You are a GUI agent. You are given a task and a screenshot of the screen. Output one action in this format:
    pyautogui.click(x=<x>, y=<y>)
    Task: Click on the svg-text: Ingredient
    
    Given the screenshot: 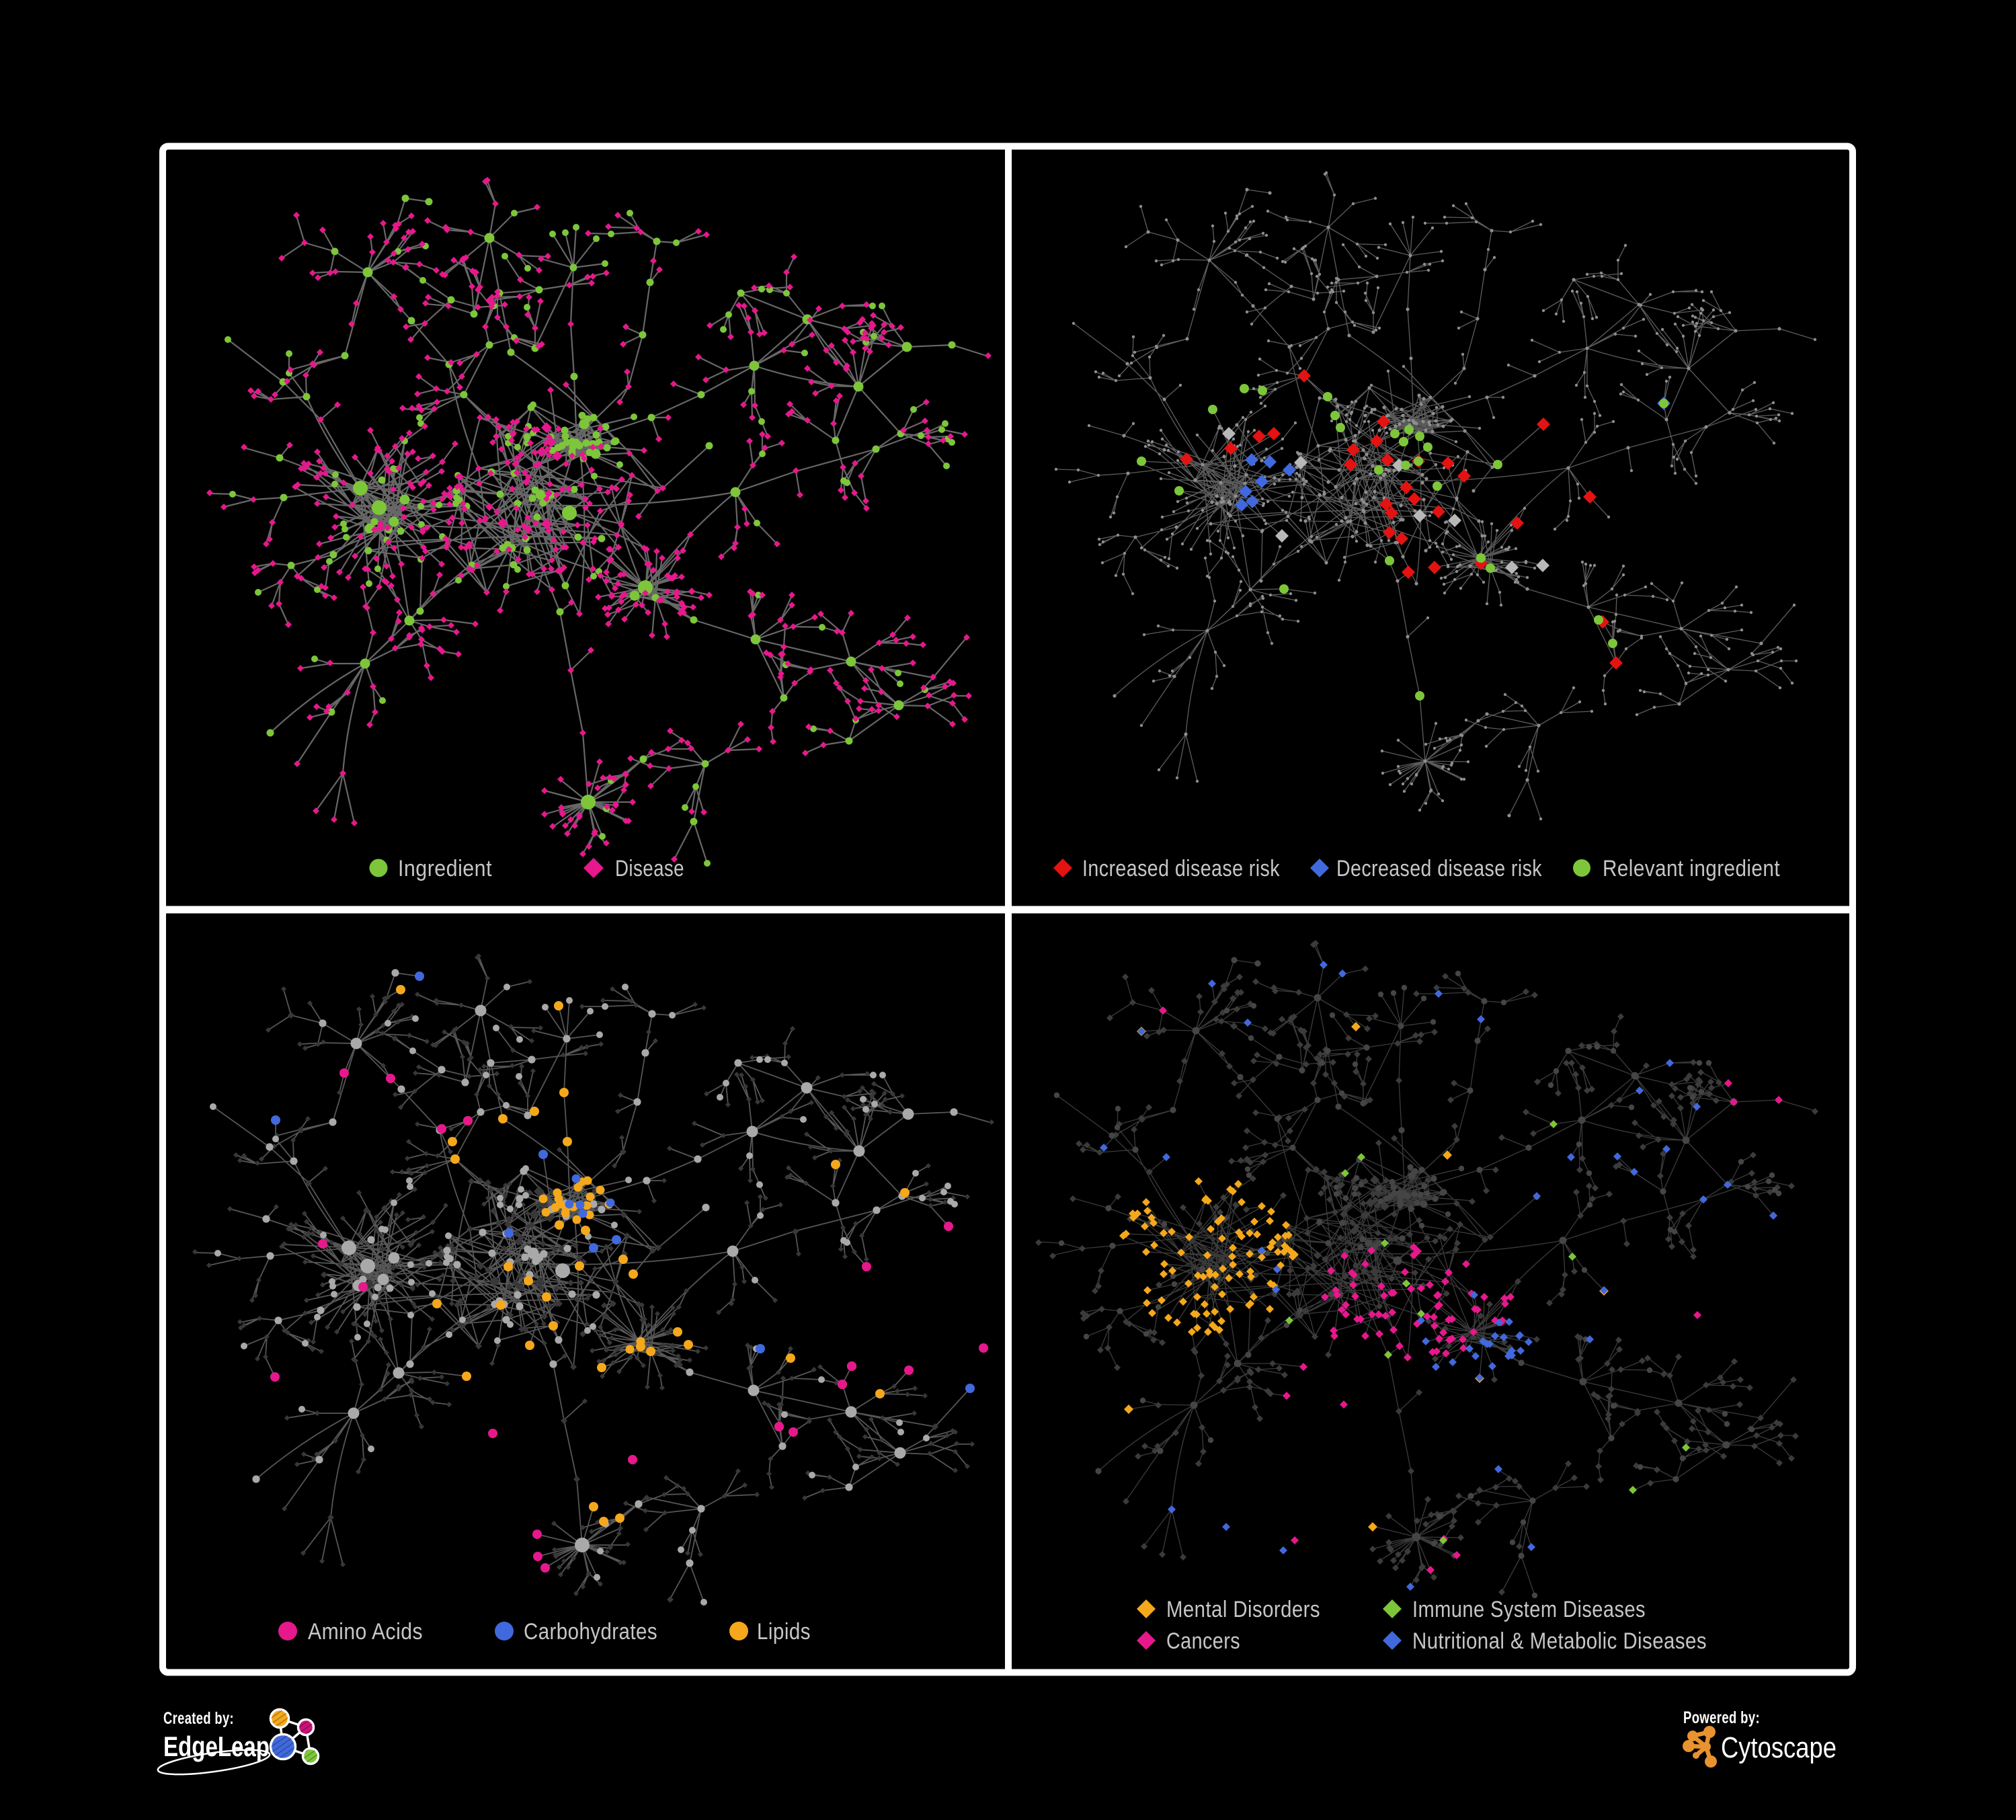 What is the action you would take?
    pyautogui.click(x=445, y=868)
    